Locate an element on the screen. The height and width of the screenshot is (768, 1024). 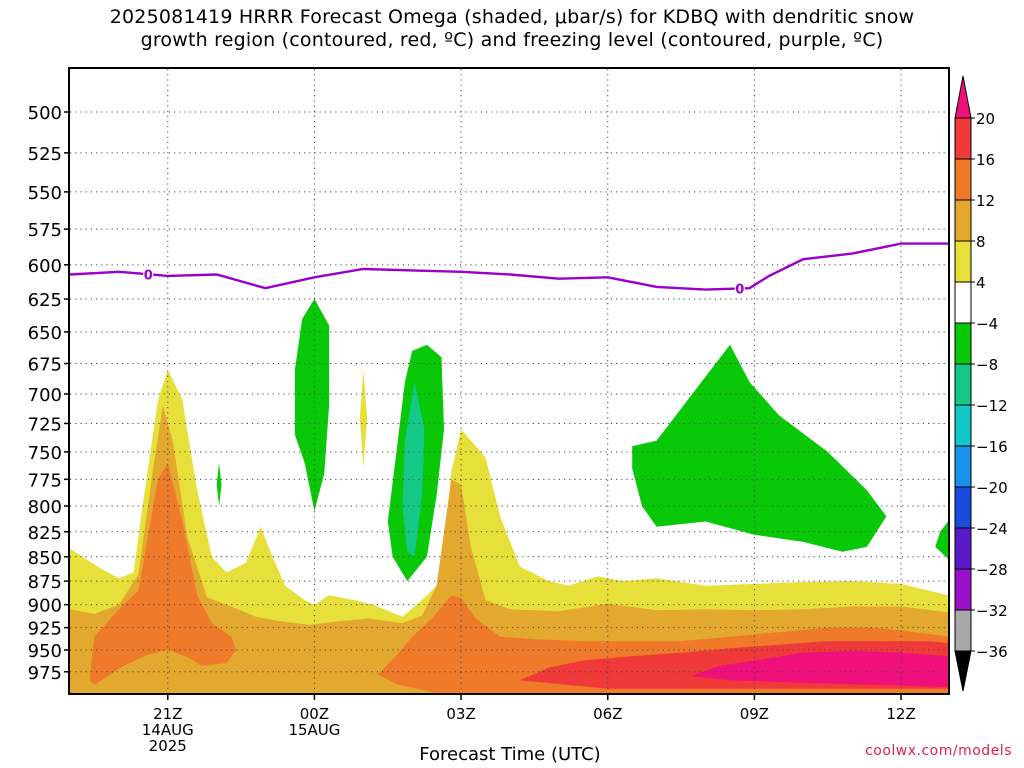
colorbar: 20 16 12 8 4 −4 −8 −12 −16 −20 −24 −28 −32 −36 is located at coordinates (981, 383).